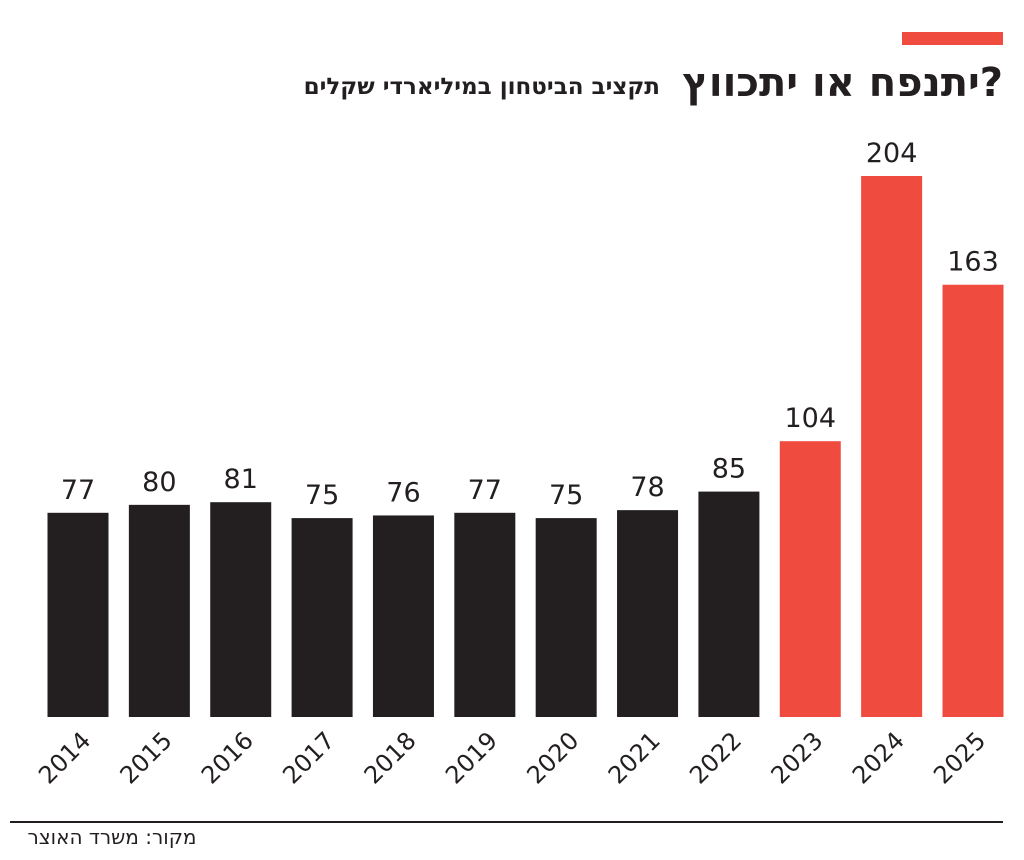 Image resolution: width=1024 pixels, height=860 pixels. I want to click on value-label: 76, so click(403, 492).